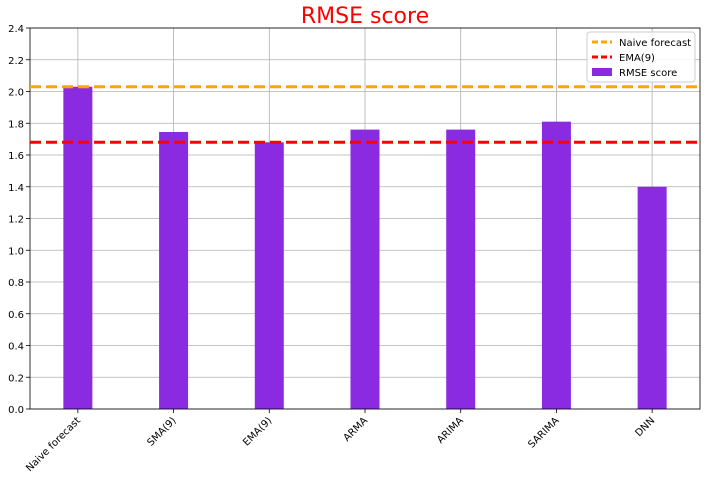 This screenshot has width=707, height=485. I want to click on x-tick-label: SMA(9), so click(161, 431).